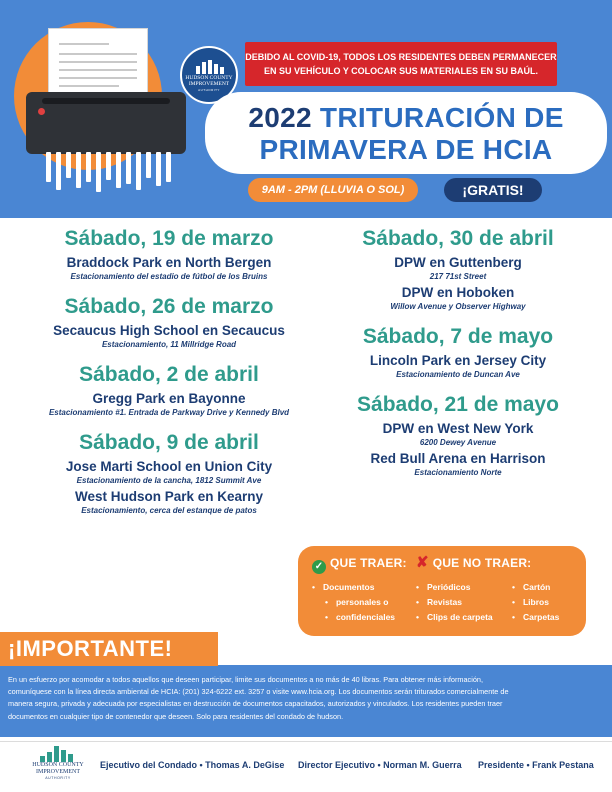  I want to click on list-item: Clips de carpeta, so click(454, 617).